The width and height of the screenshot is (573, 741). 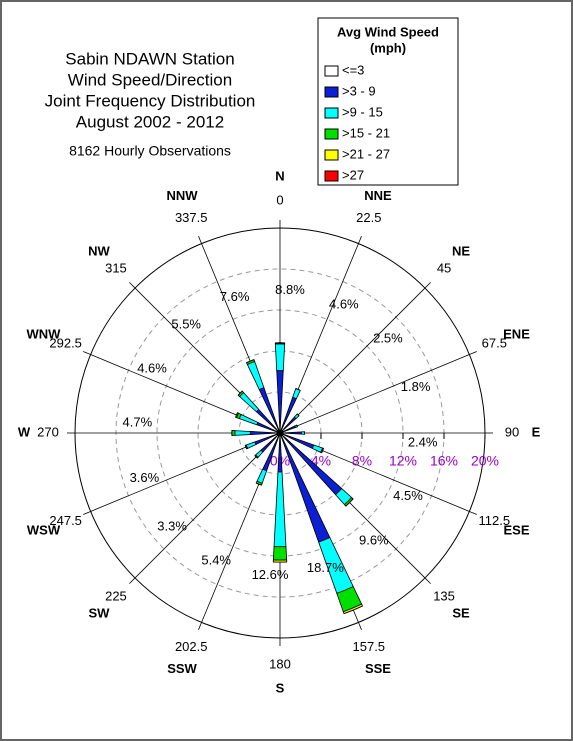 I want to click on direction-label: SSW, so click(x=182, y=668).